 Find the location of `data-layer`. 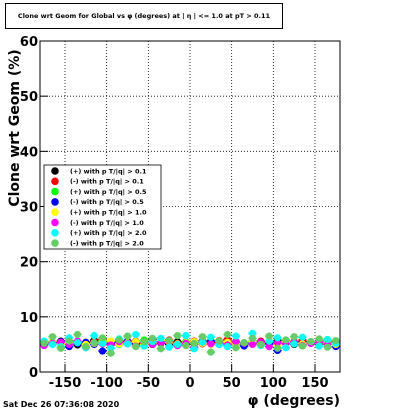

data-layer is located at coordinates (190, 343).